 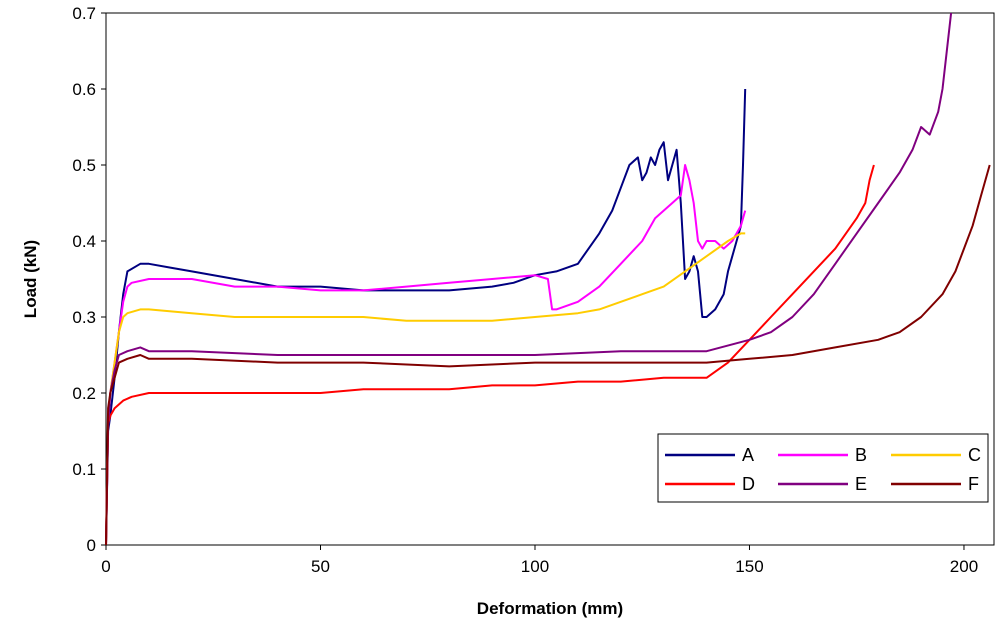 What do you see at coordinates (749, 566) in the screenshot?
I see `x-tick-label: 150` at bounding box center [749, 566].